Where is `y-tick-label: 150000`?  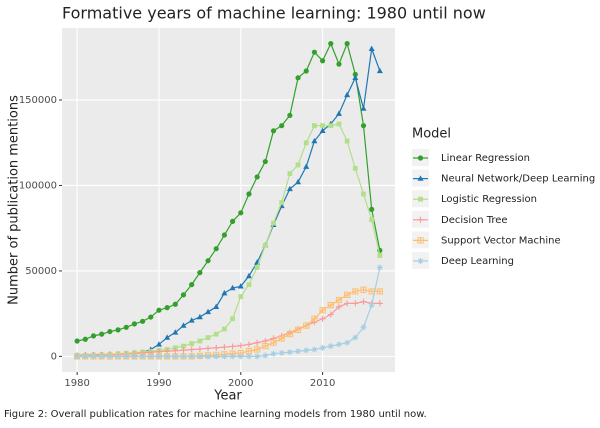 y-tick-label: 150000 is located at coordinates (38, 100).